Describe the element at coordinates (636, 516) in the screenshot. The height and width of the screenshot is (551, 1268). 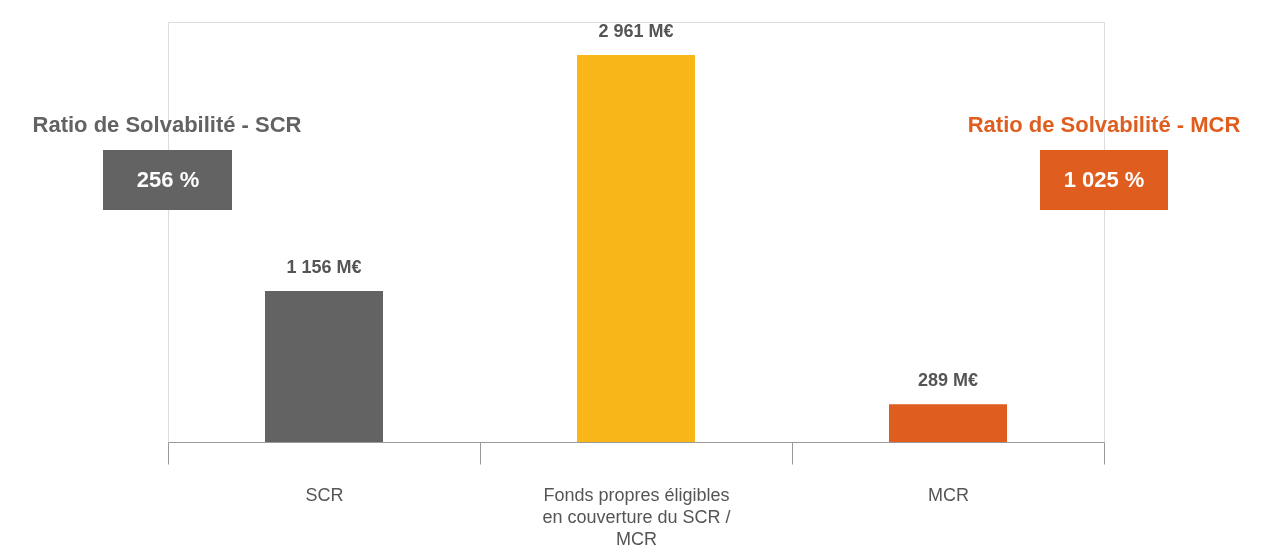
I see `x-tick-label: Fonds propres éligibles en couverture du SCR / MCR` at that location.